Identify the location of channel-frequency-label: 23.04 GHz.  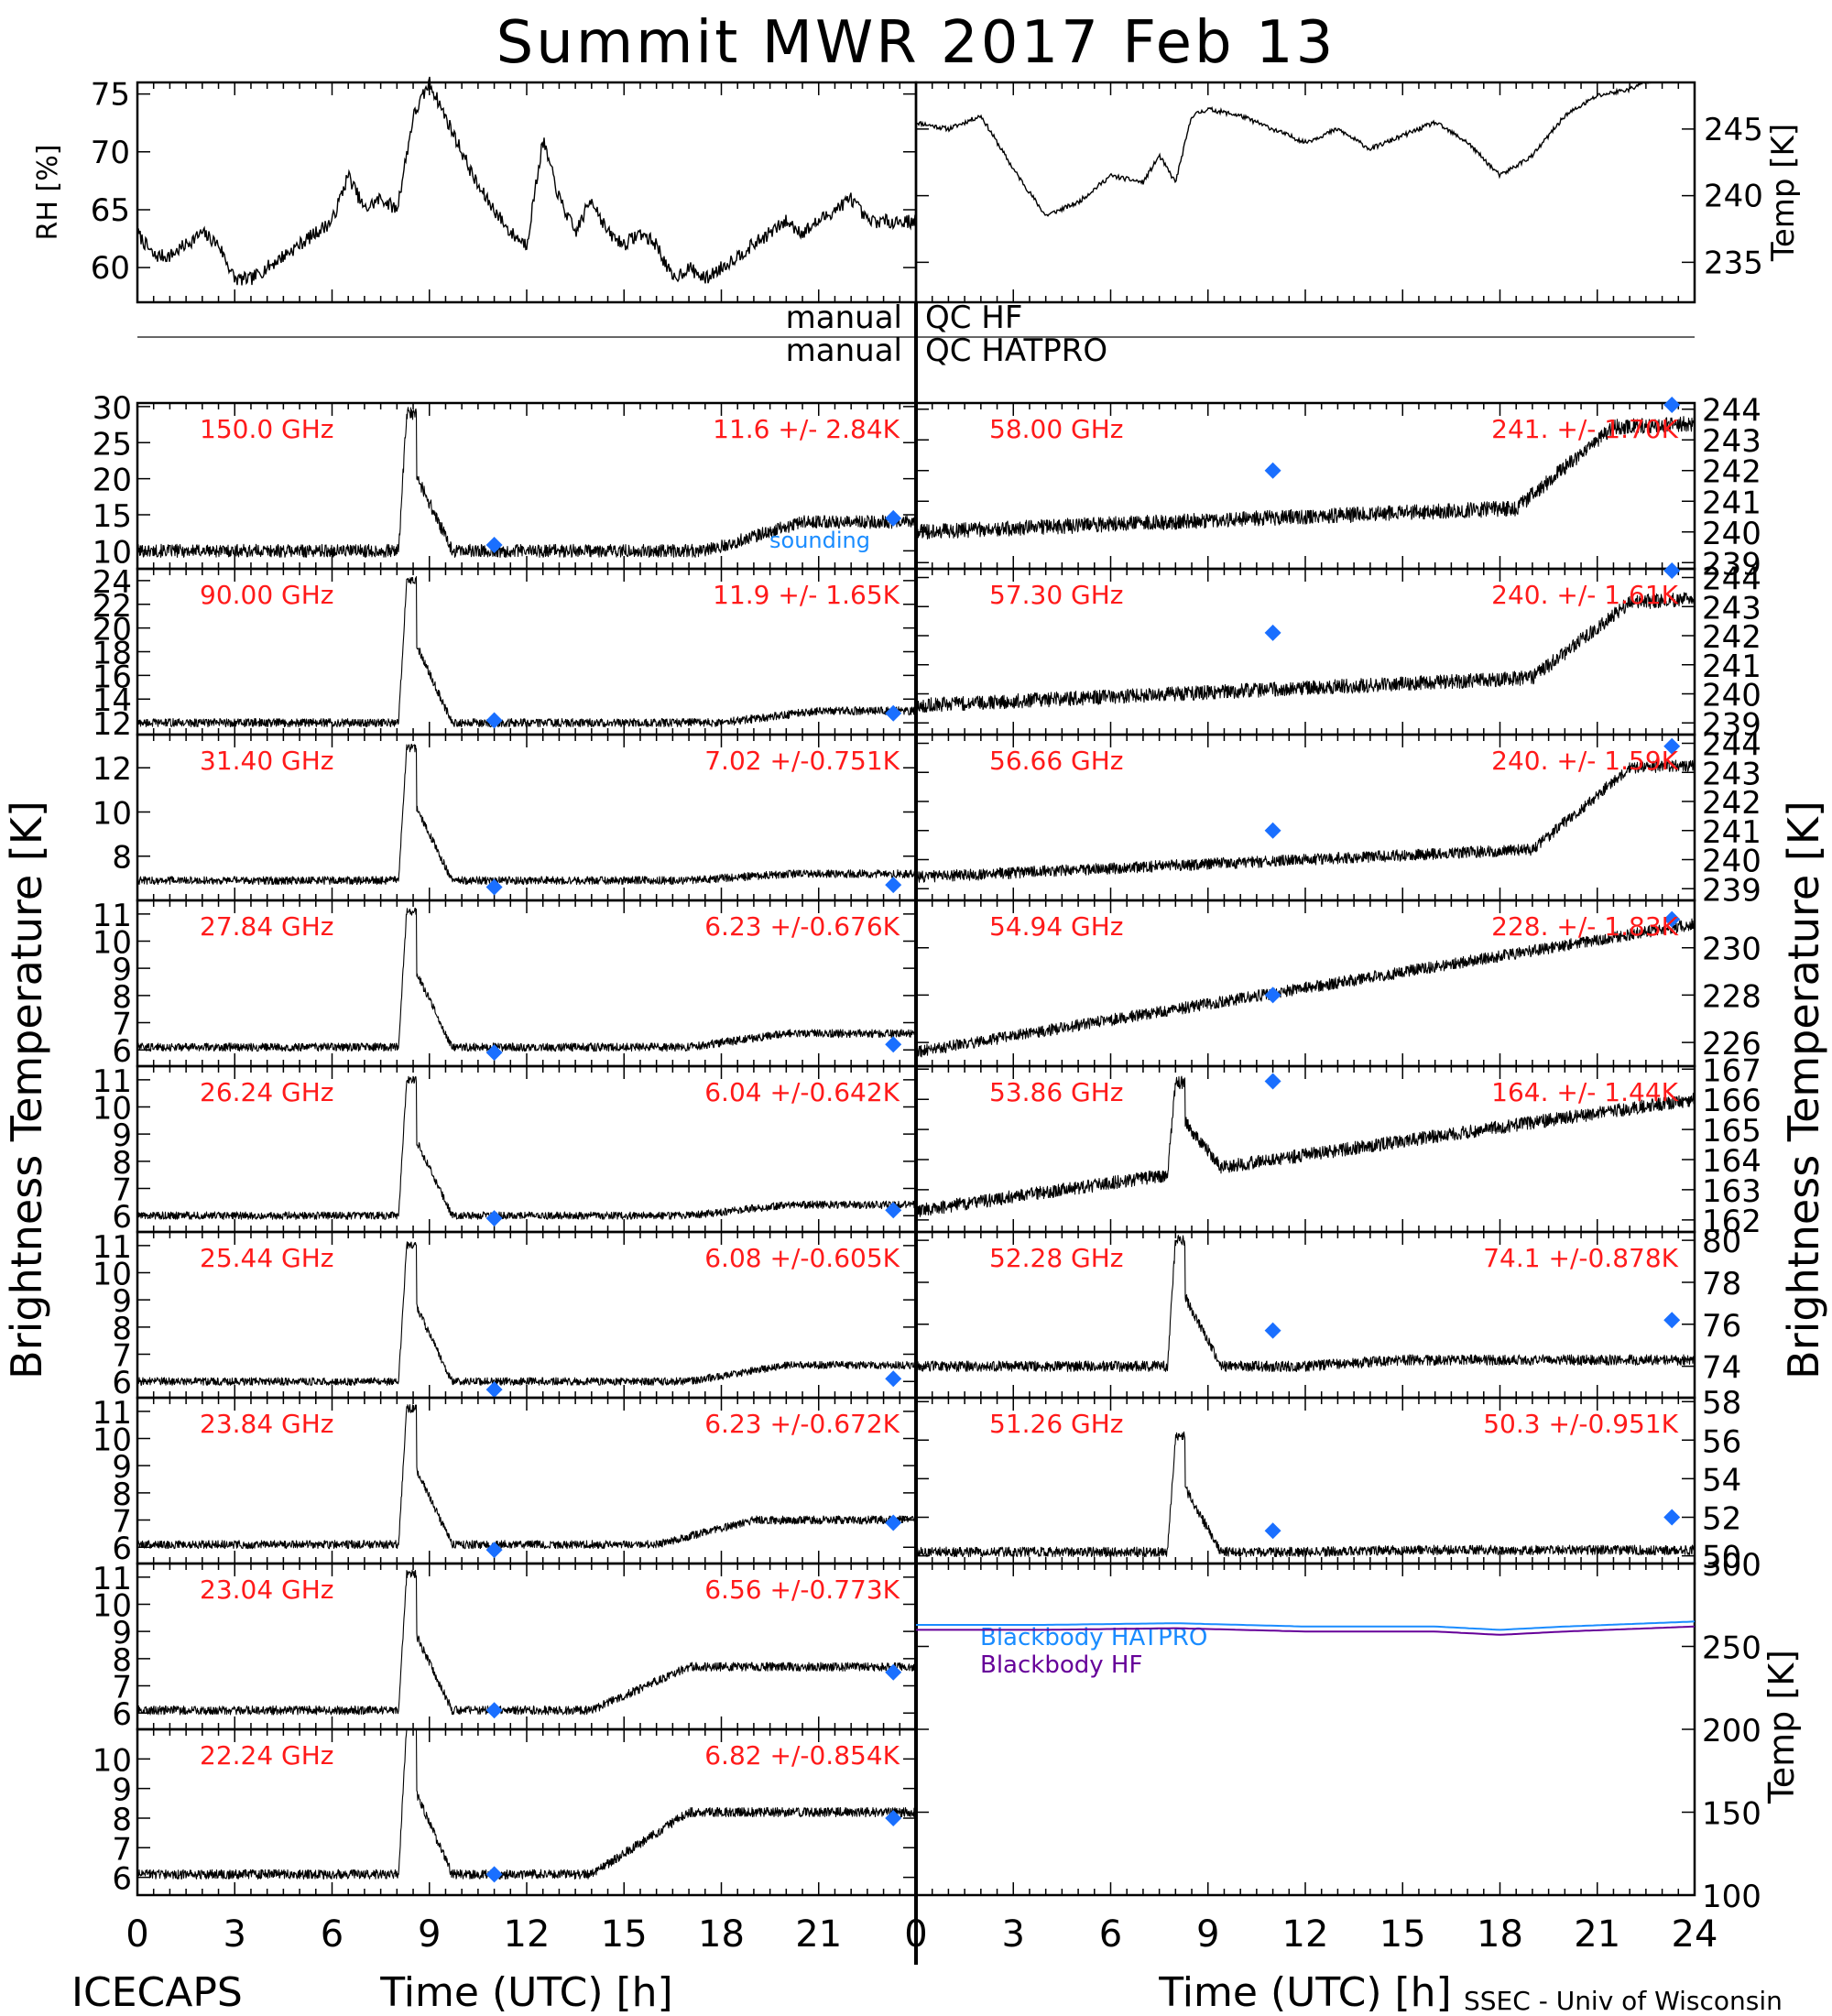
(267, 1590).